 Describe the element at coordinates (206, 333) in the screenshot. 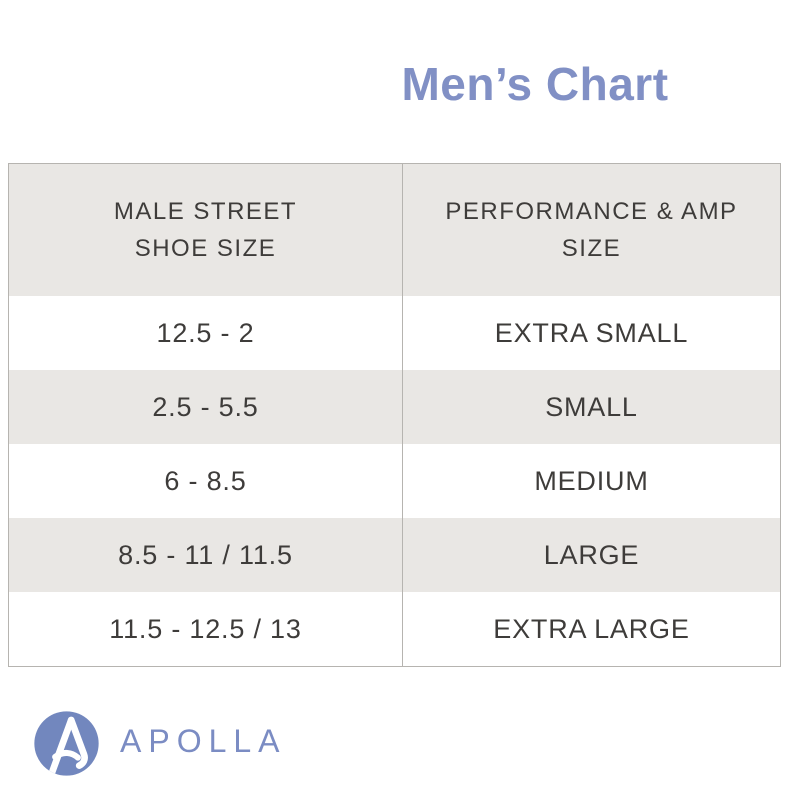

I see `table-cell-shoe-size: 12.5 - 2` at that location.